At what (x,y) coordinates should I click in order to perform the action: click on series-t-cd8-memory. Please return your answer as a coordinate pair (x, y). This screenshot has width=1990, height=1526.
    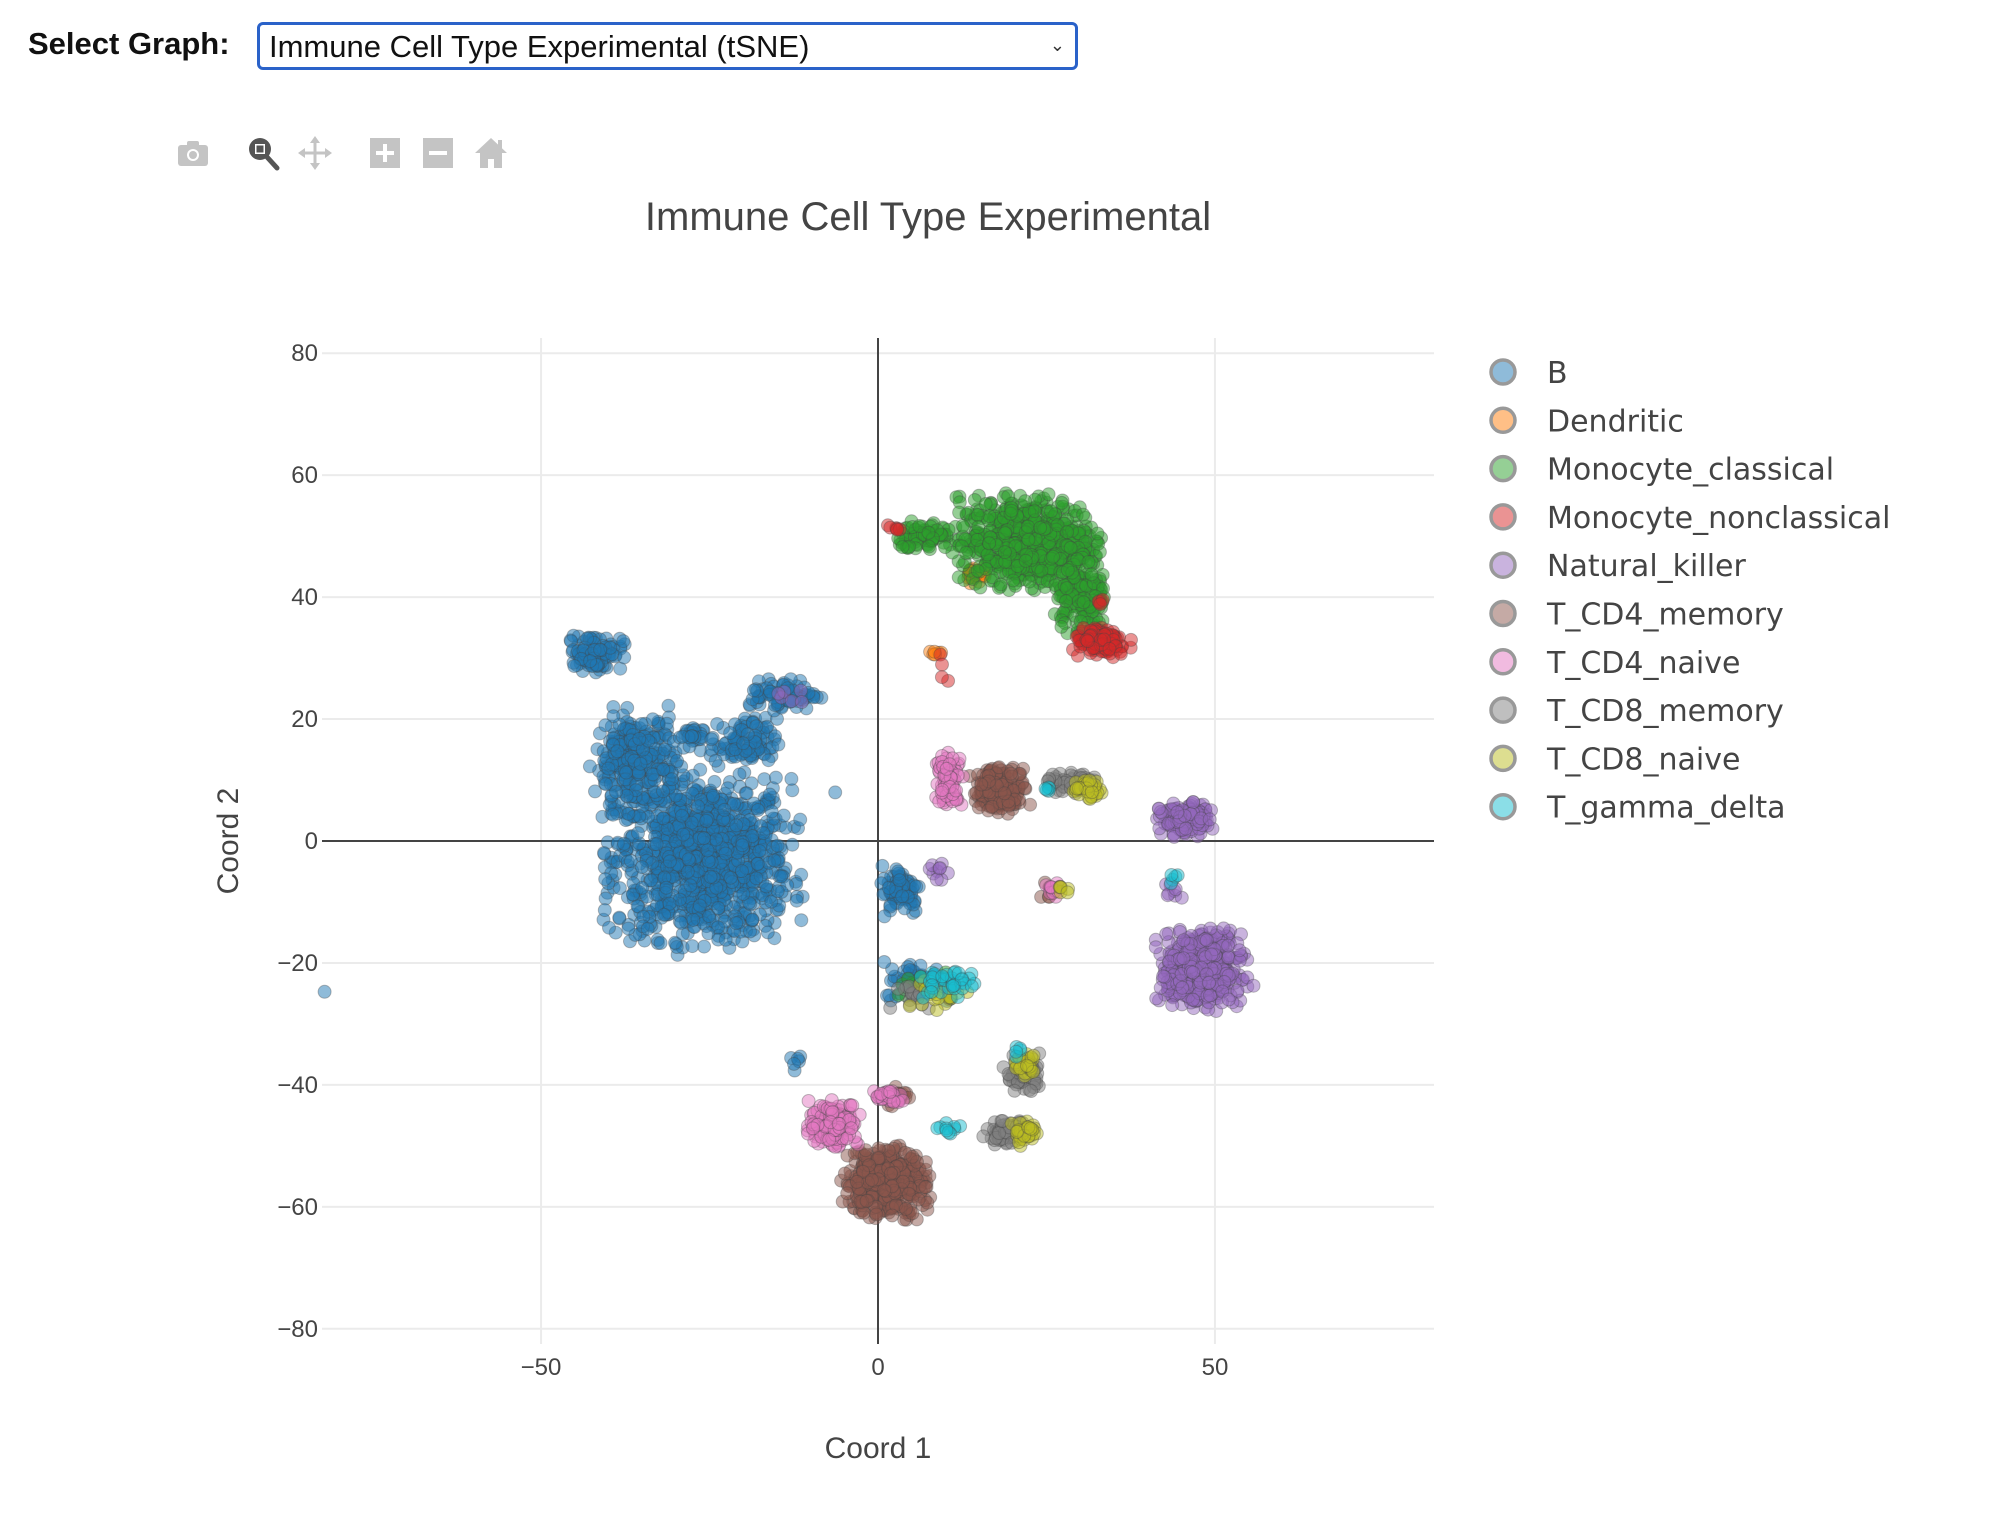
    Looking at the image, I should click on (993, 958).